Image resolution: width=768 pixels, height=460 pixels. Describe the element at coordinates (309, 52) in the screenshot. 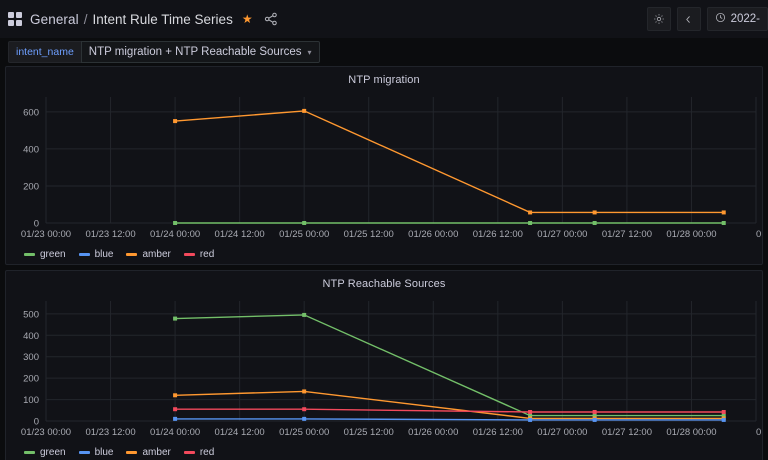

I see `chevron-down-icon: ▾` at that location.